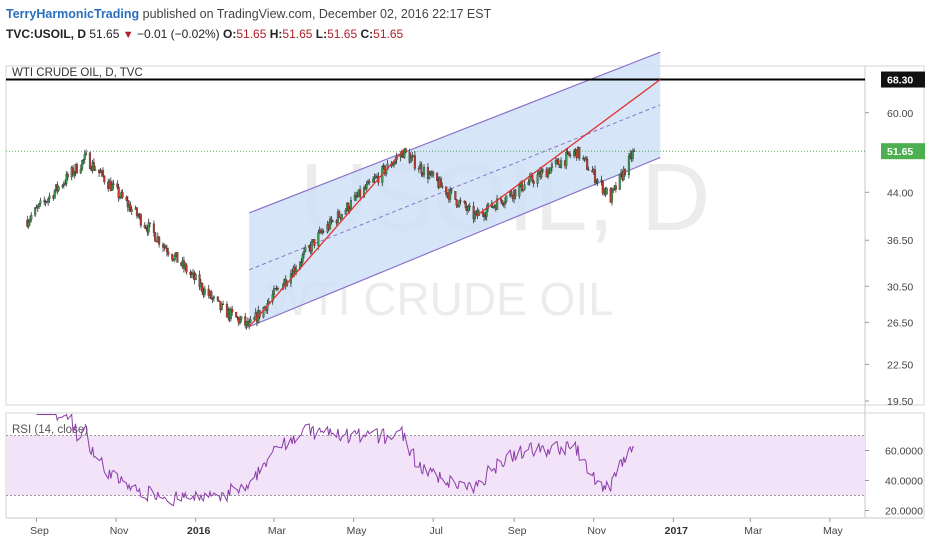 The image size is (932, 550). What do you see at coordinates (230, 34) in the screenshot?
I see `open-label: O:` at bounding box center [230, 34].